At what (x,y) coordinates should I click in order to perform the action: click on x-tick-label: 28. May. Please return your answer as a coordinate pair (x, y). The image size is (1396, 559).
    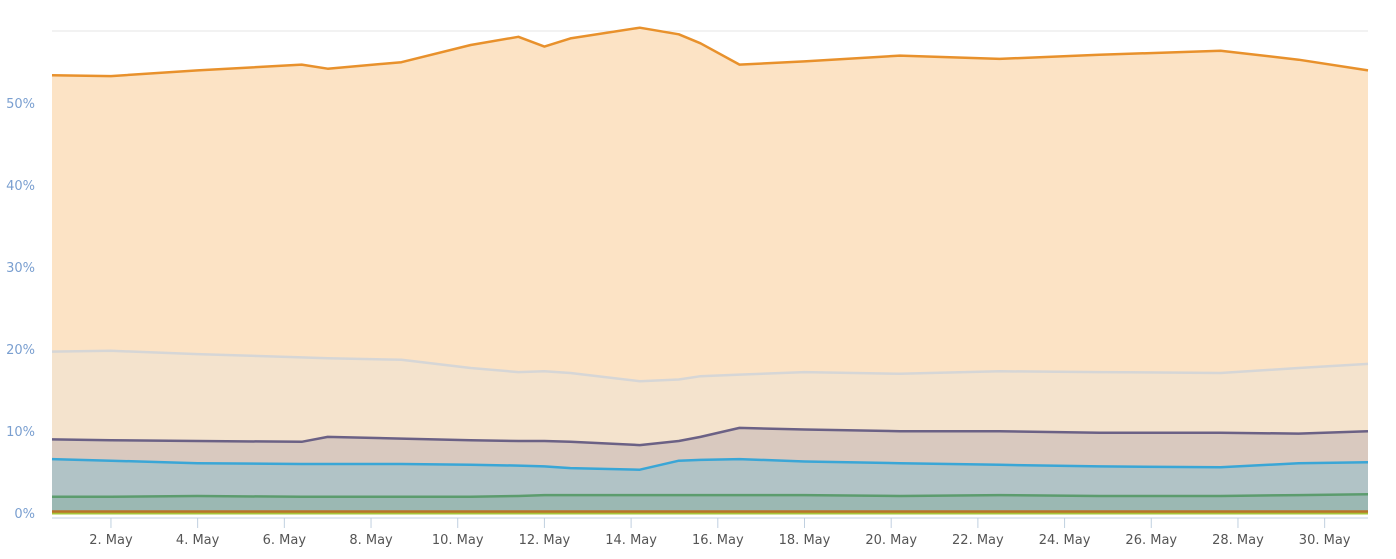
    Looking at the image, I should click on (1238, 540).